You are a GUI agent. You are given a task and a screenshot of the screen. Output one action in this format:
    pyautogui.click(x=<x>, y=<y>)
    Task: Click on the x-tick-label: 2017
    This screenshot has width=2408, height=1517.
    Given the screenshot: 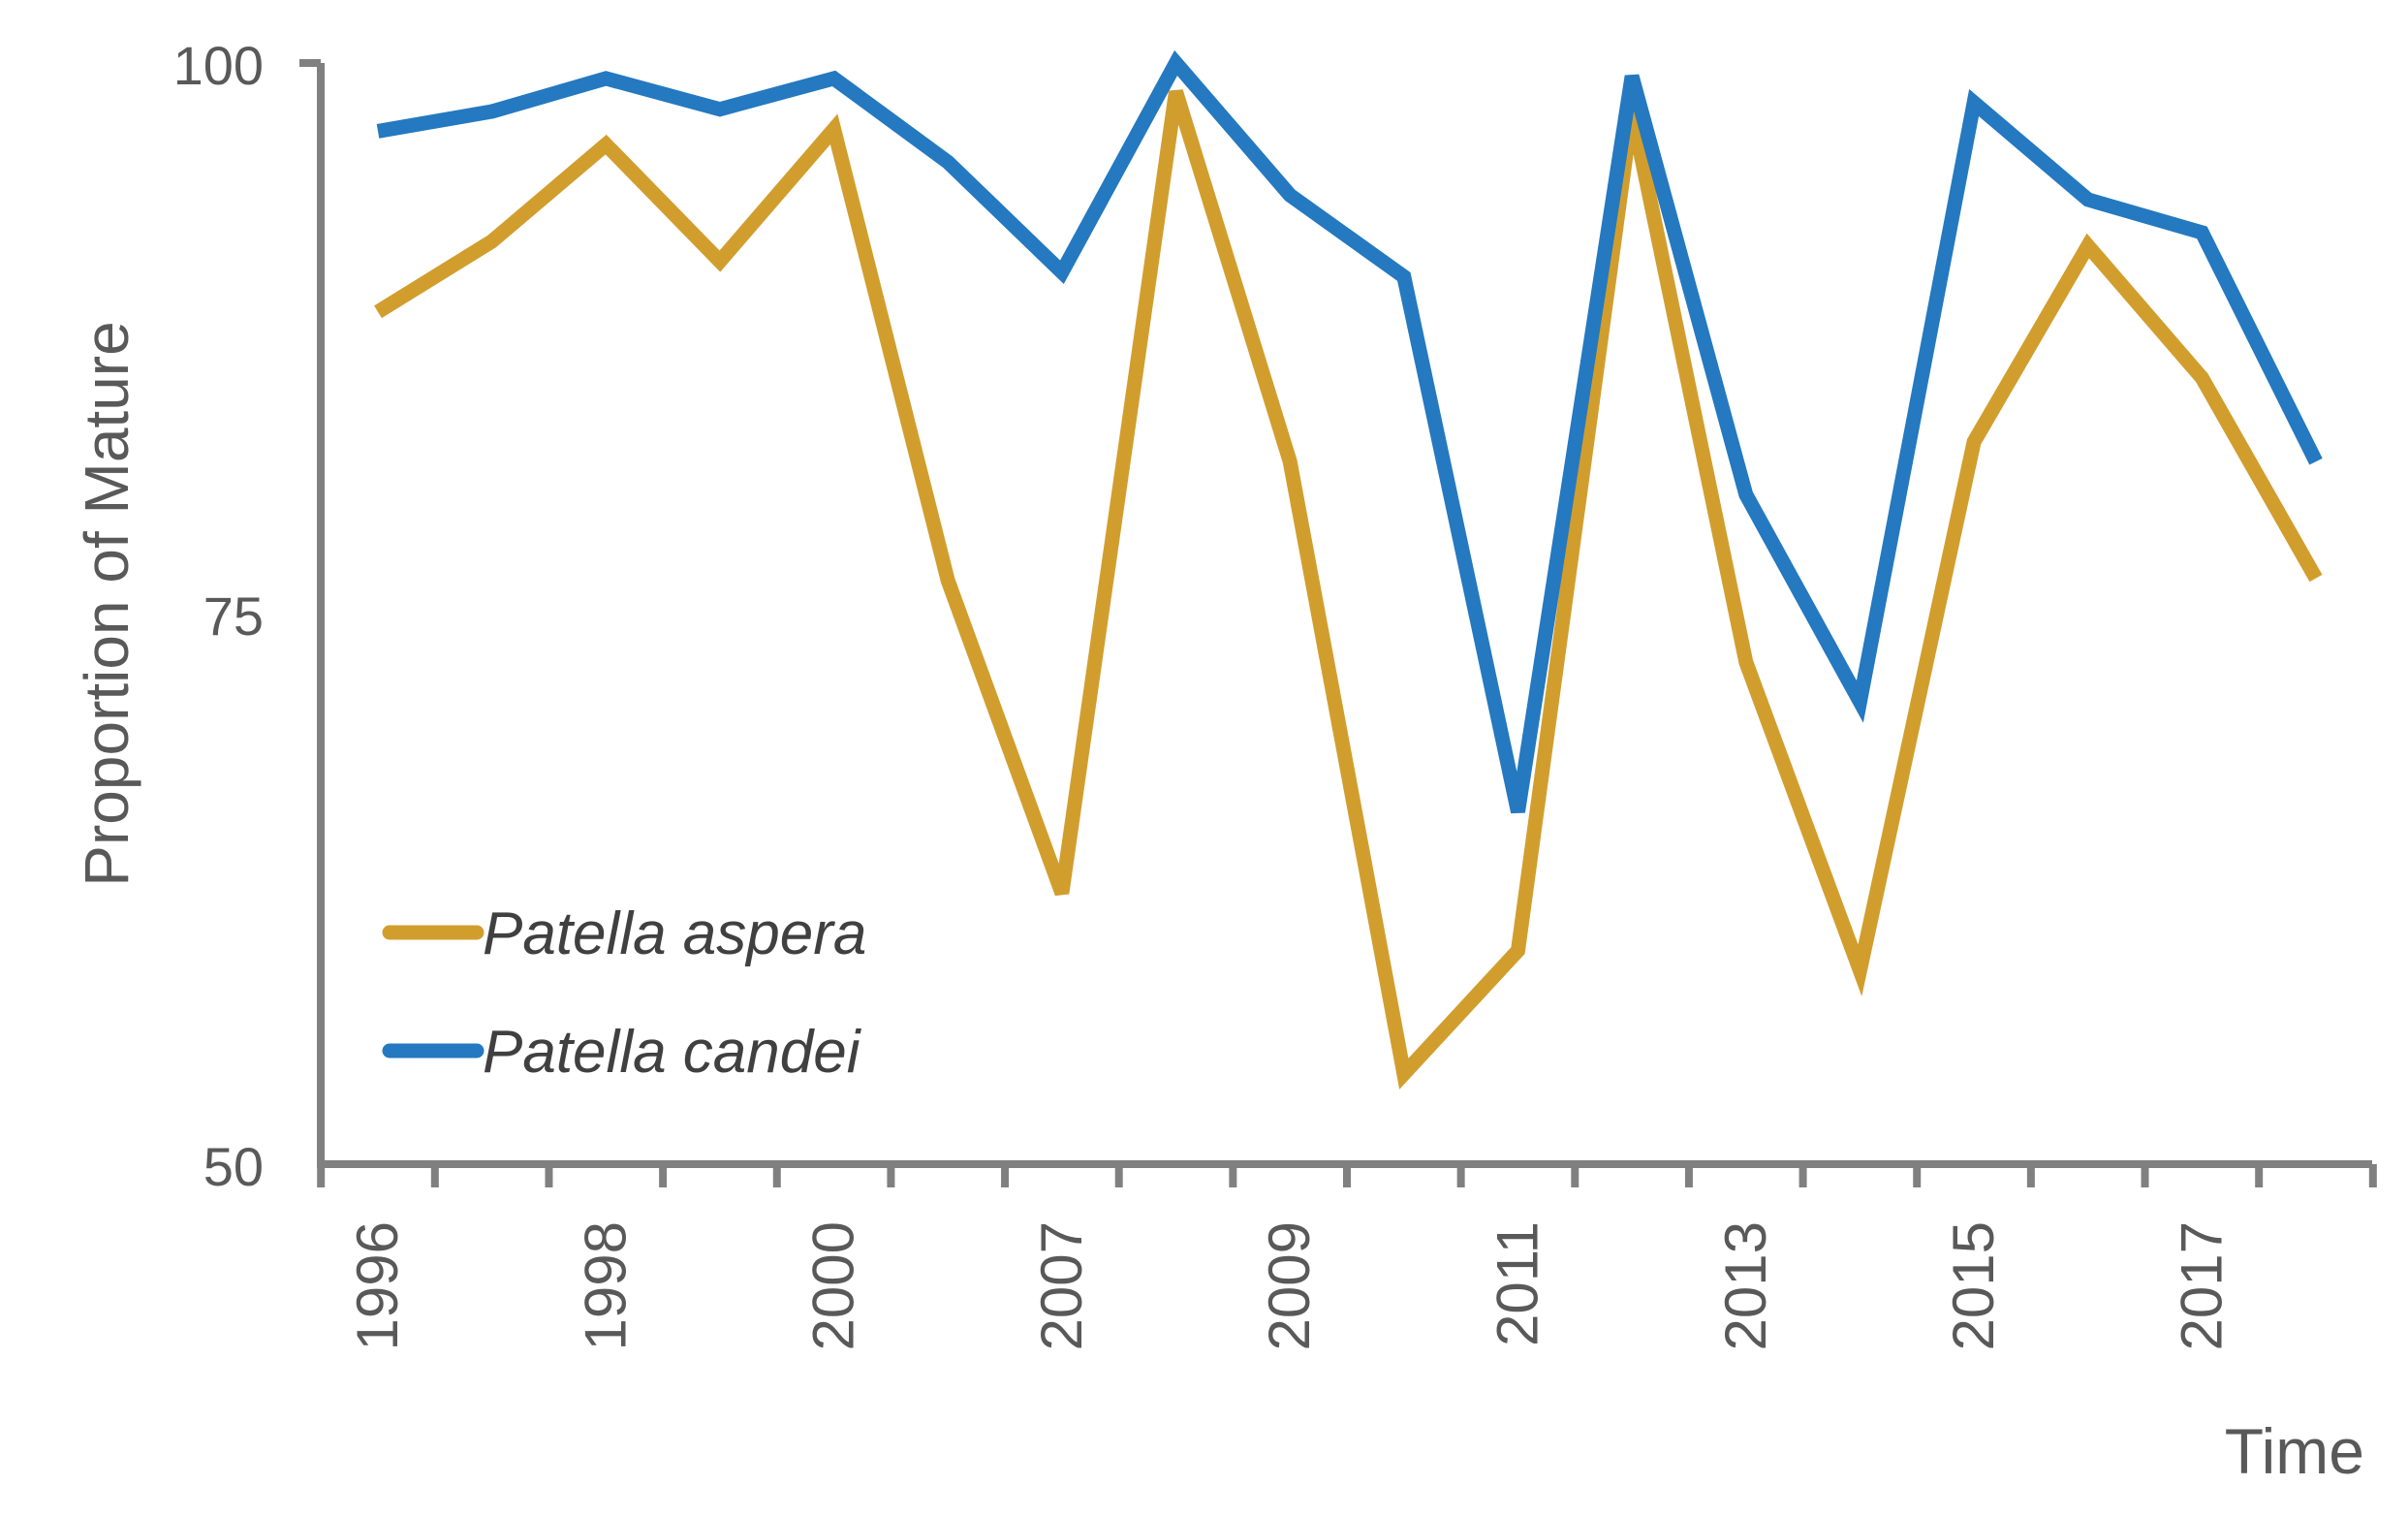 What is the action you would take?
    pyautogui.click(x=2202, y=1285)
    